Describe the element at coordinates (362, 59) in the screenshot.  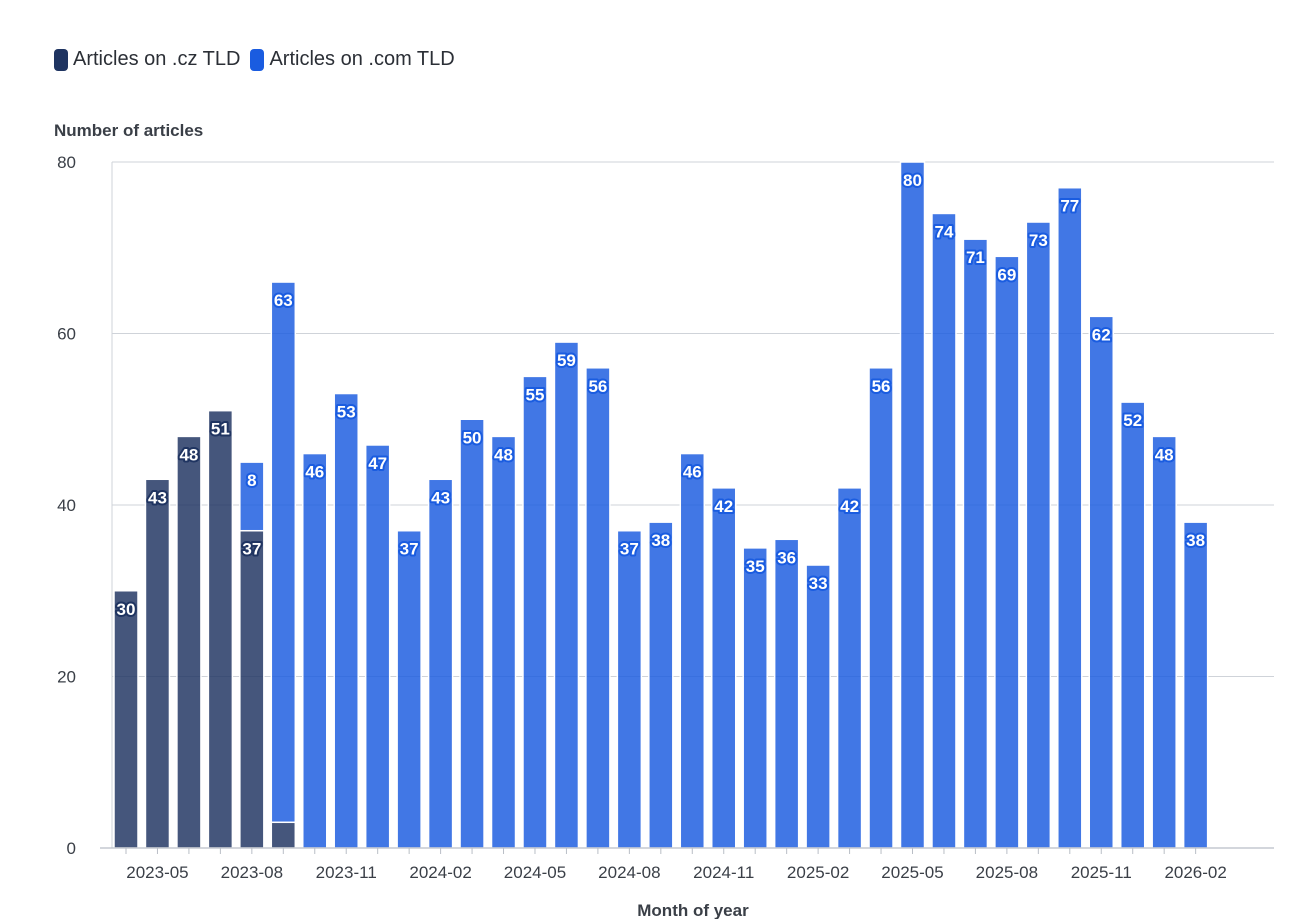
I see `legend-label-com: Articles on .com TLD` at that location.